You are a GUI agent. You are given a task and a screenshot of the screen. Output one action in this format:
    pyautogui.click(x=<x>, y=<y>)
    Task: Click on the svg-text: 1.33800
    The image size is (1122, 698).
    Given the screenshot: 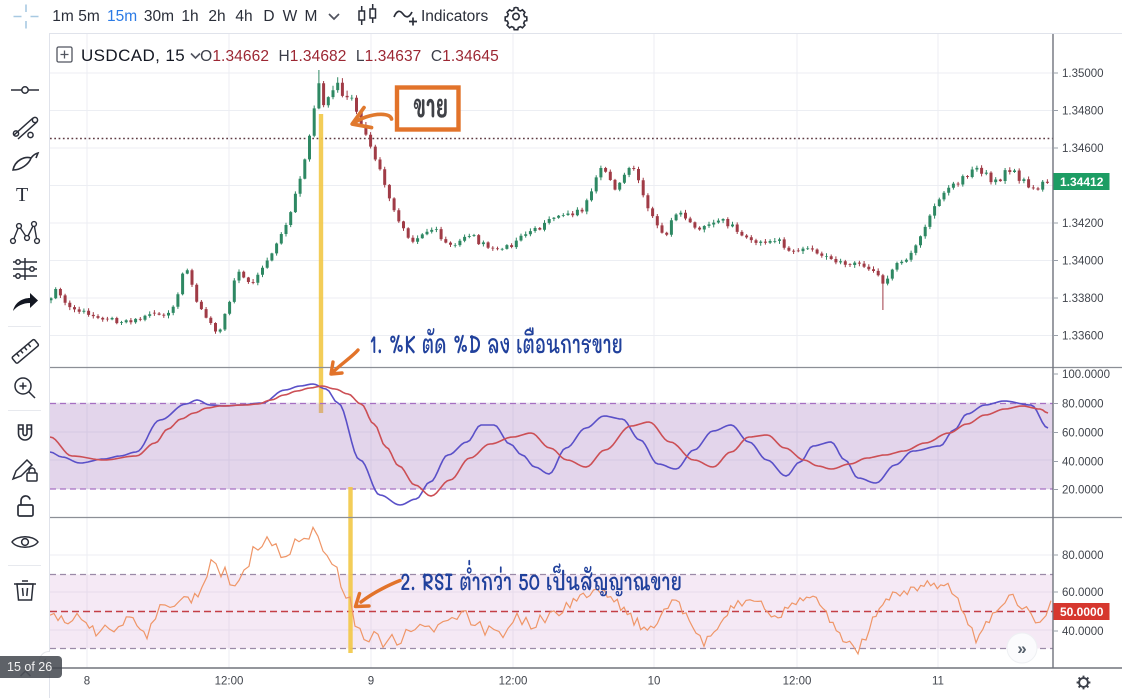 What is the action you would take?
    pyautogui.click(x=1083, y=299)
    